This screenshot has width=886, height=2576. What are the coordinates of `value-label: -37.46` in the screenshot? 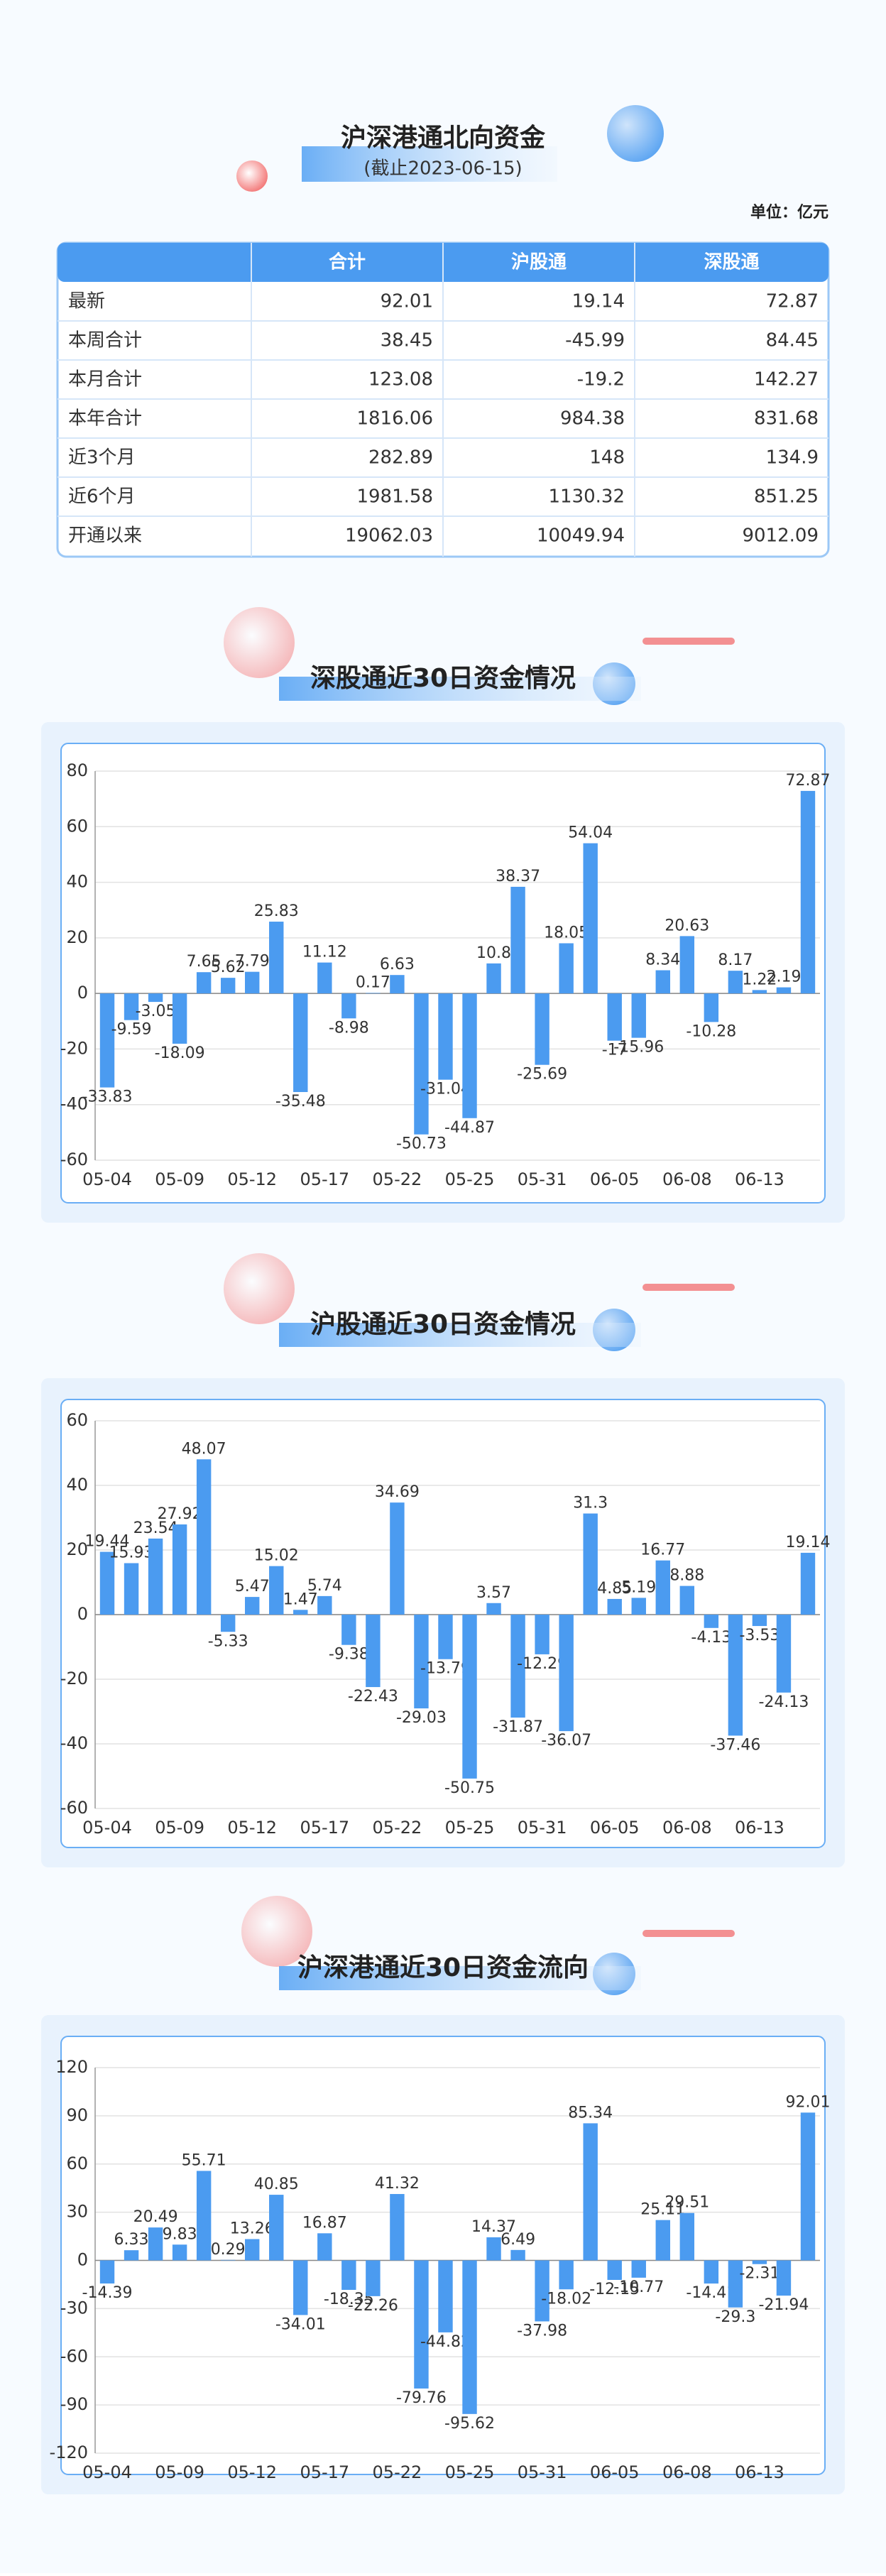 It's located at (735, 1745).